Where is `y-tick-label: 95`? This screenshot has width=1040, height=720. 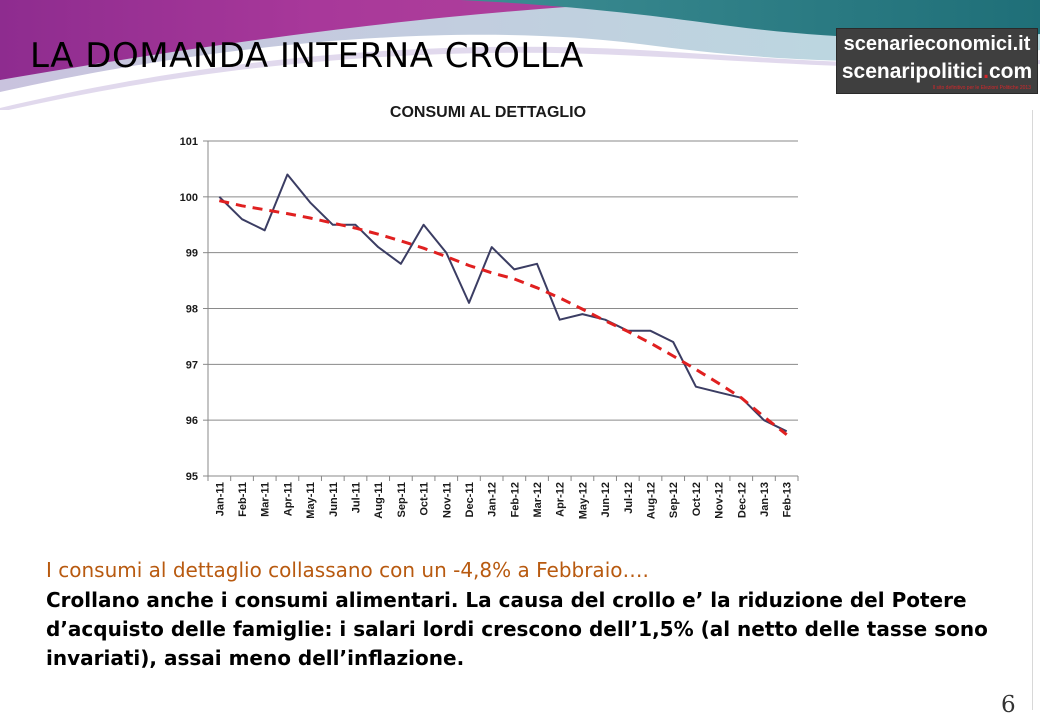
y-tick-label: 95 is located at coordinates (192, 477).